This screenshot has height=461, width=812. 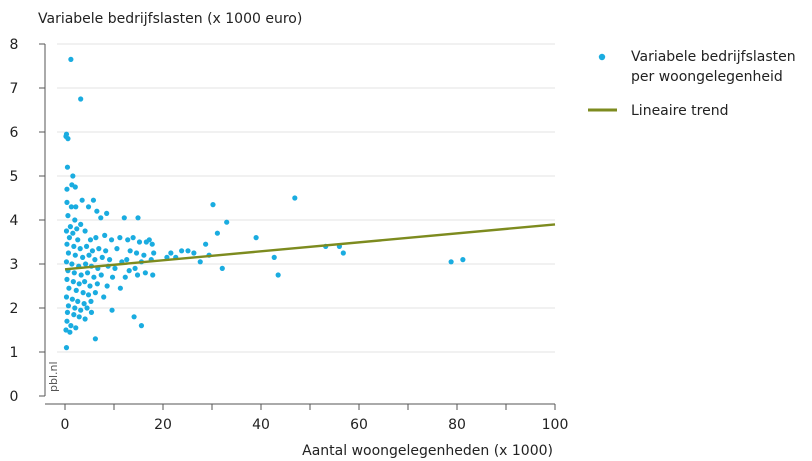 What do you see at coordinates (457, 425) in the screenshot?
I see `x-tick-label: 80` at bounding box center [457, 425].